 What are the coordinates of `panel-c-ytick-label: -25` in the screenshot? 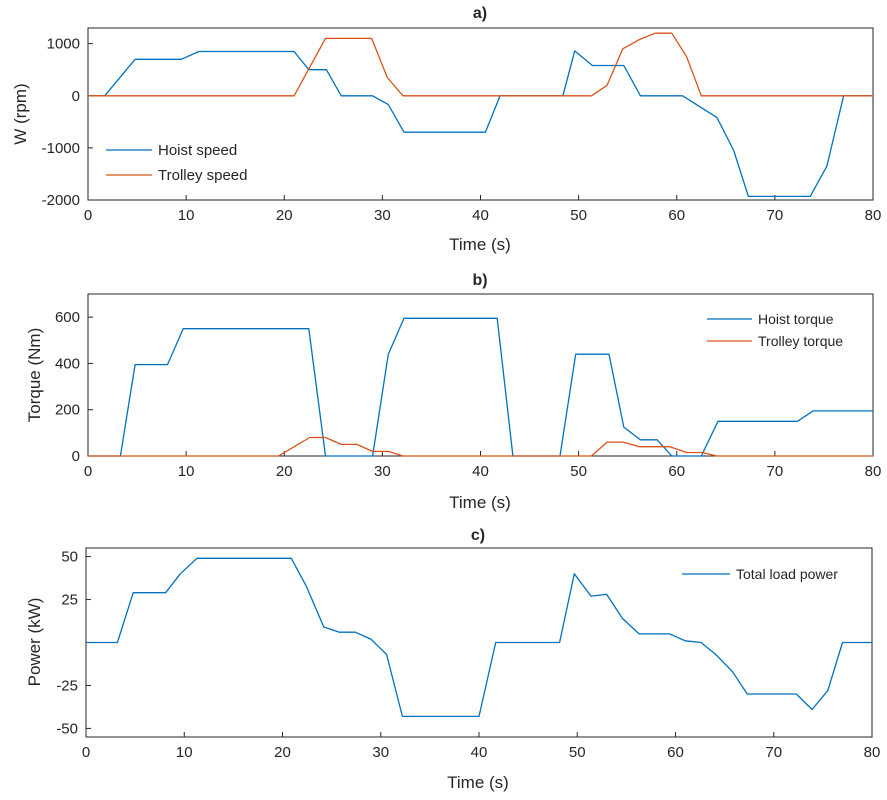 It's located at (67, 685).